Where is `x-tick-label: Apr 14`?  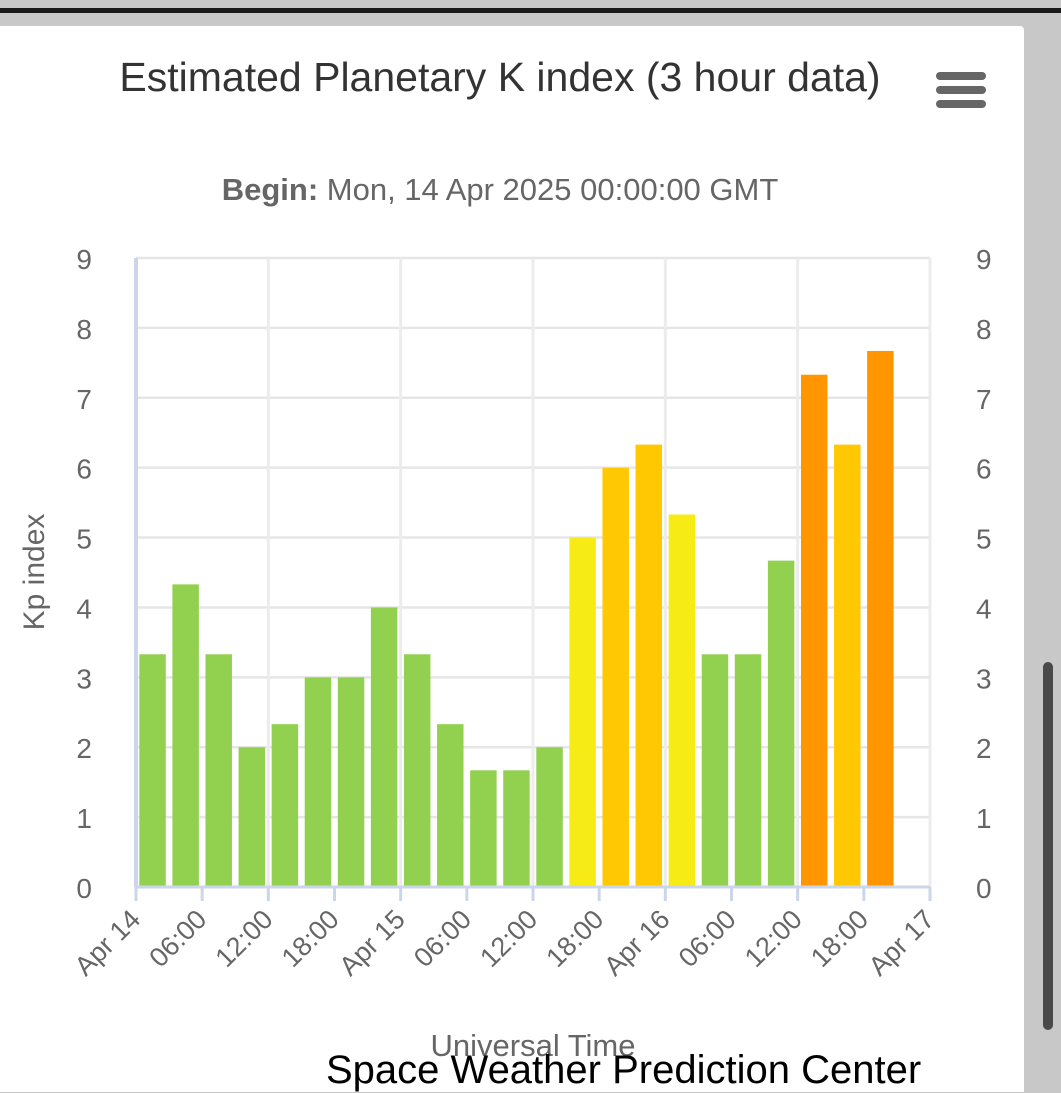 x-tick-label: Apr 14 is located at coordinates (107, 942).